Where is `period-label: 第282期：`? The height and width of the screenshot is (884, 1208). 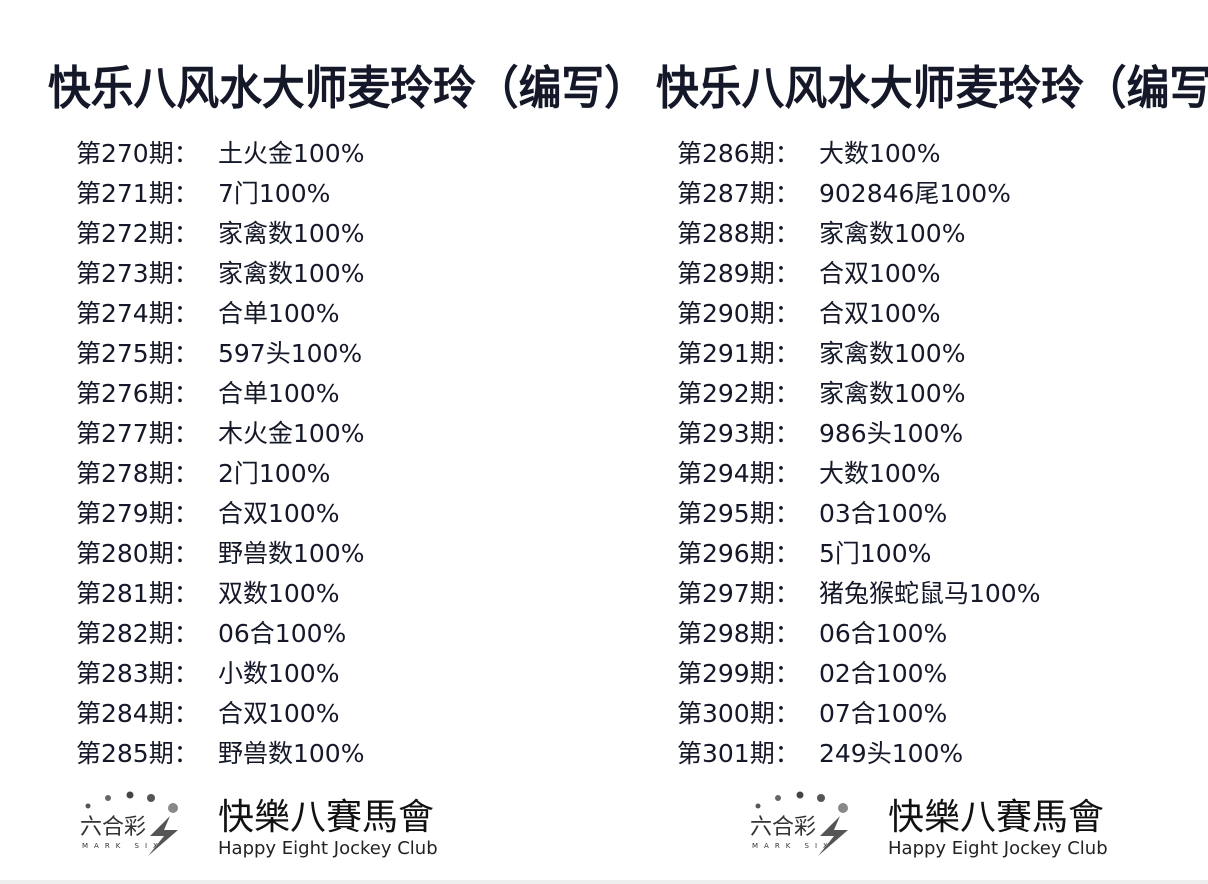 period-label: 第282期： is located at coordinates (137, 633).